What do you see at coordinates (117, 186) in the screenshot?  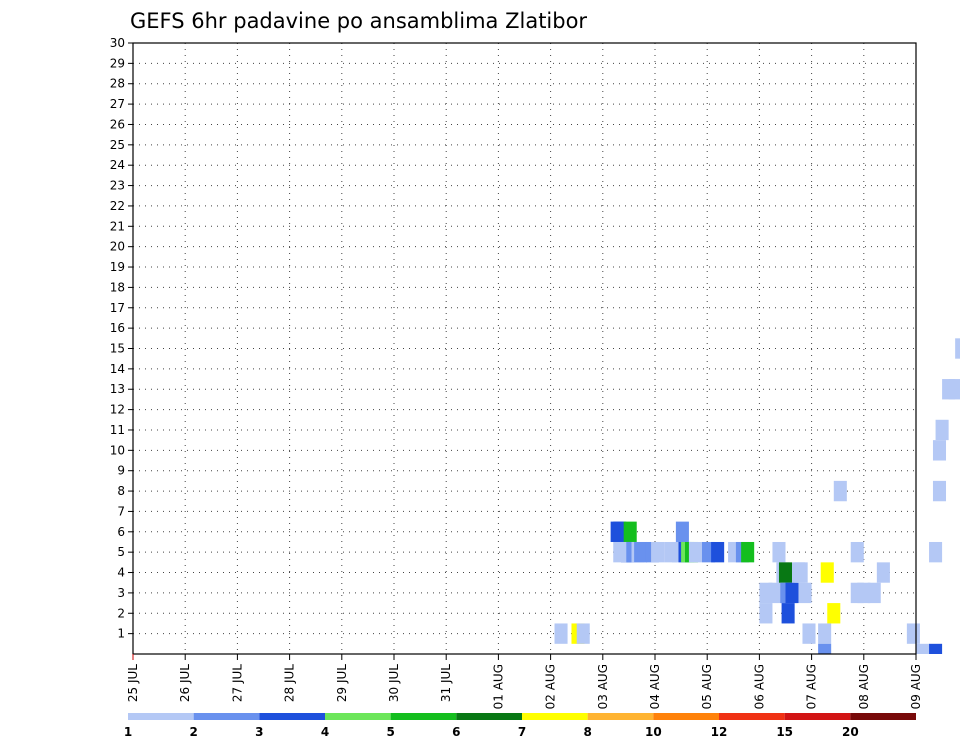 I see `y-tick-label: 23` at bounding box center [117, 186].